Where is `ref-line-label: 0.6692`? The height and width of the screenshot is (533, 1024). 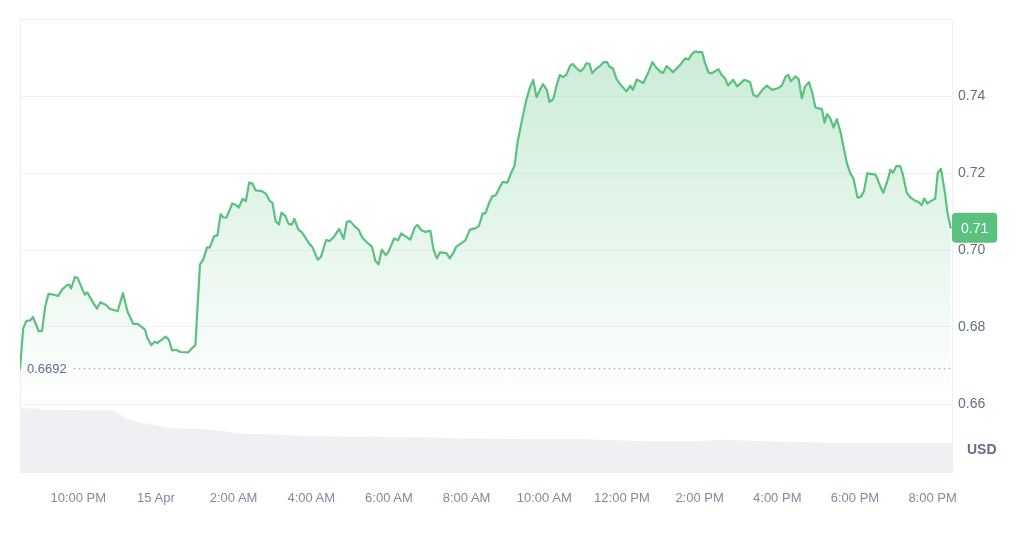
ref-line-label: 0.6692 is located at coordinates (47, 369).